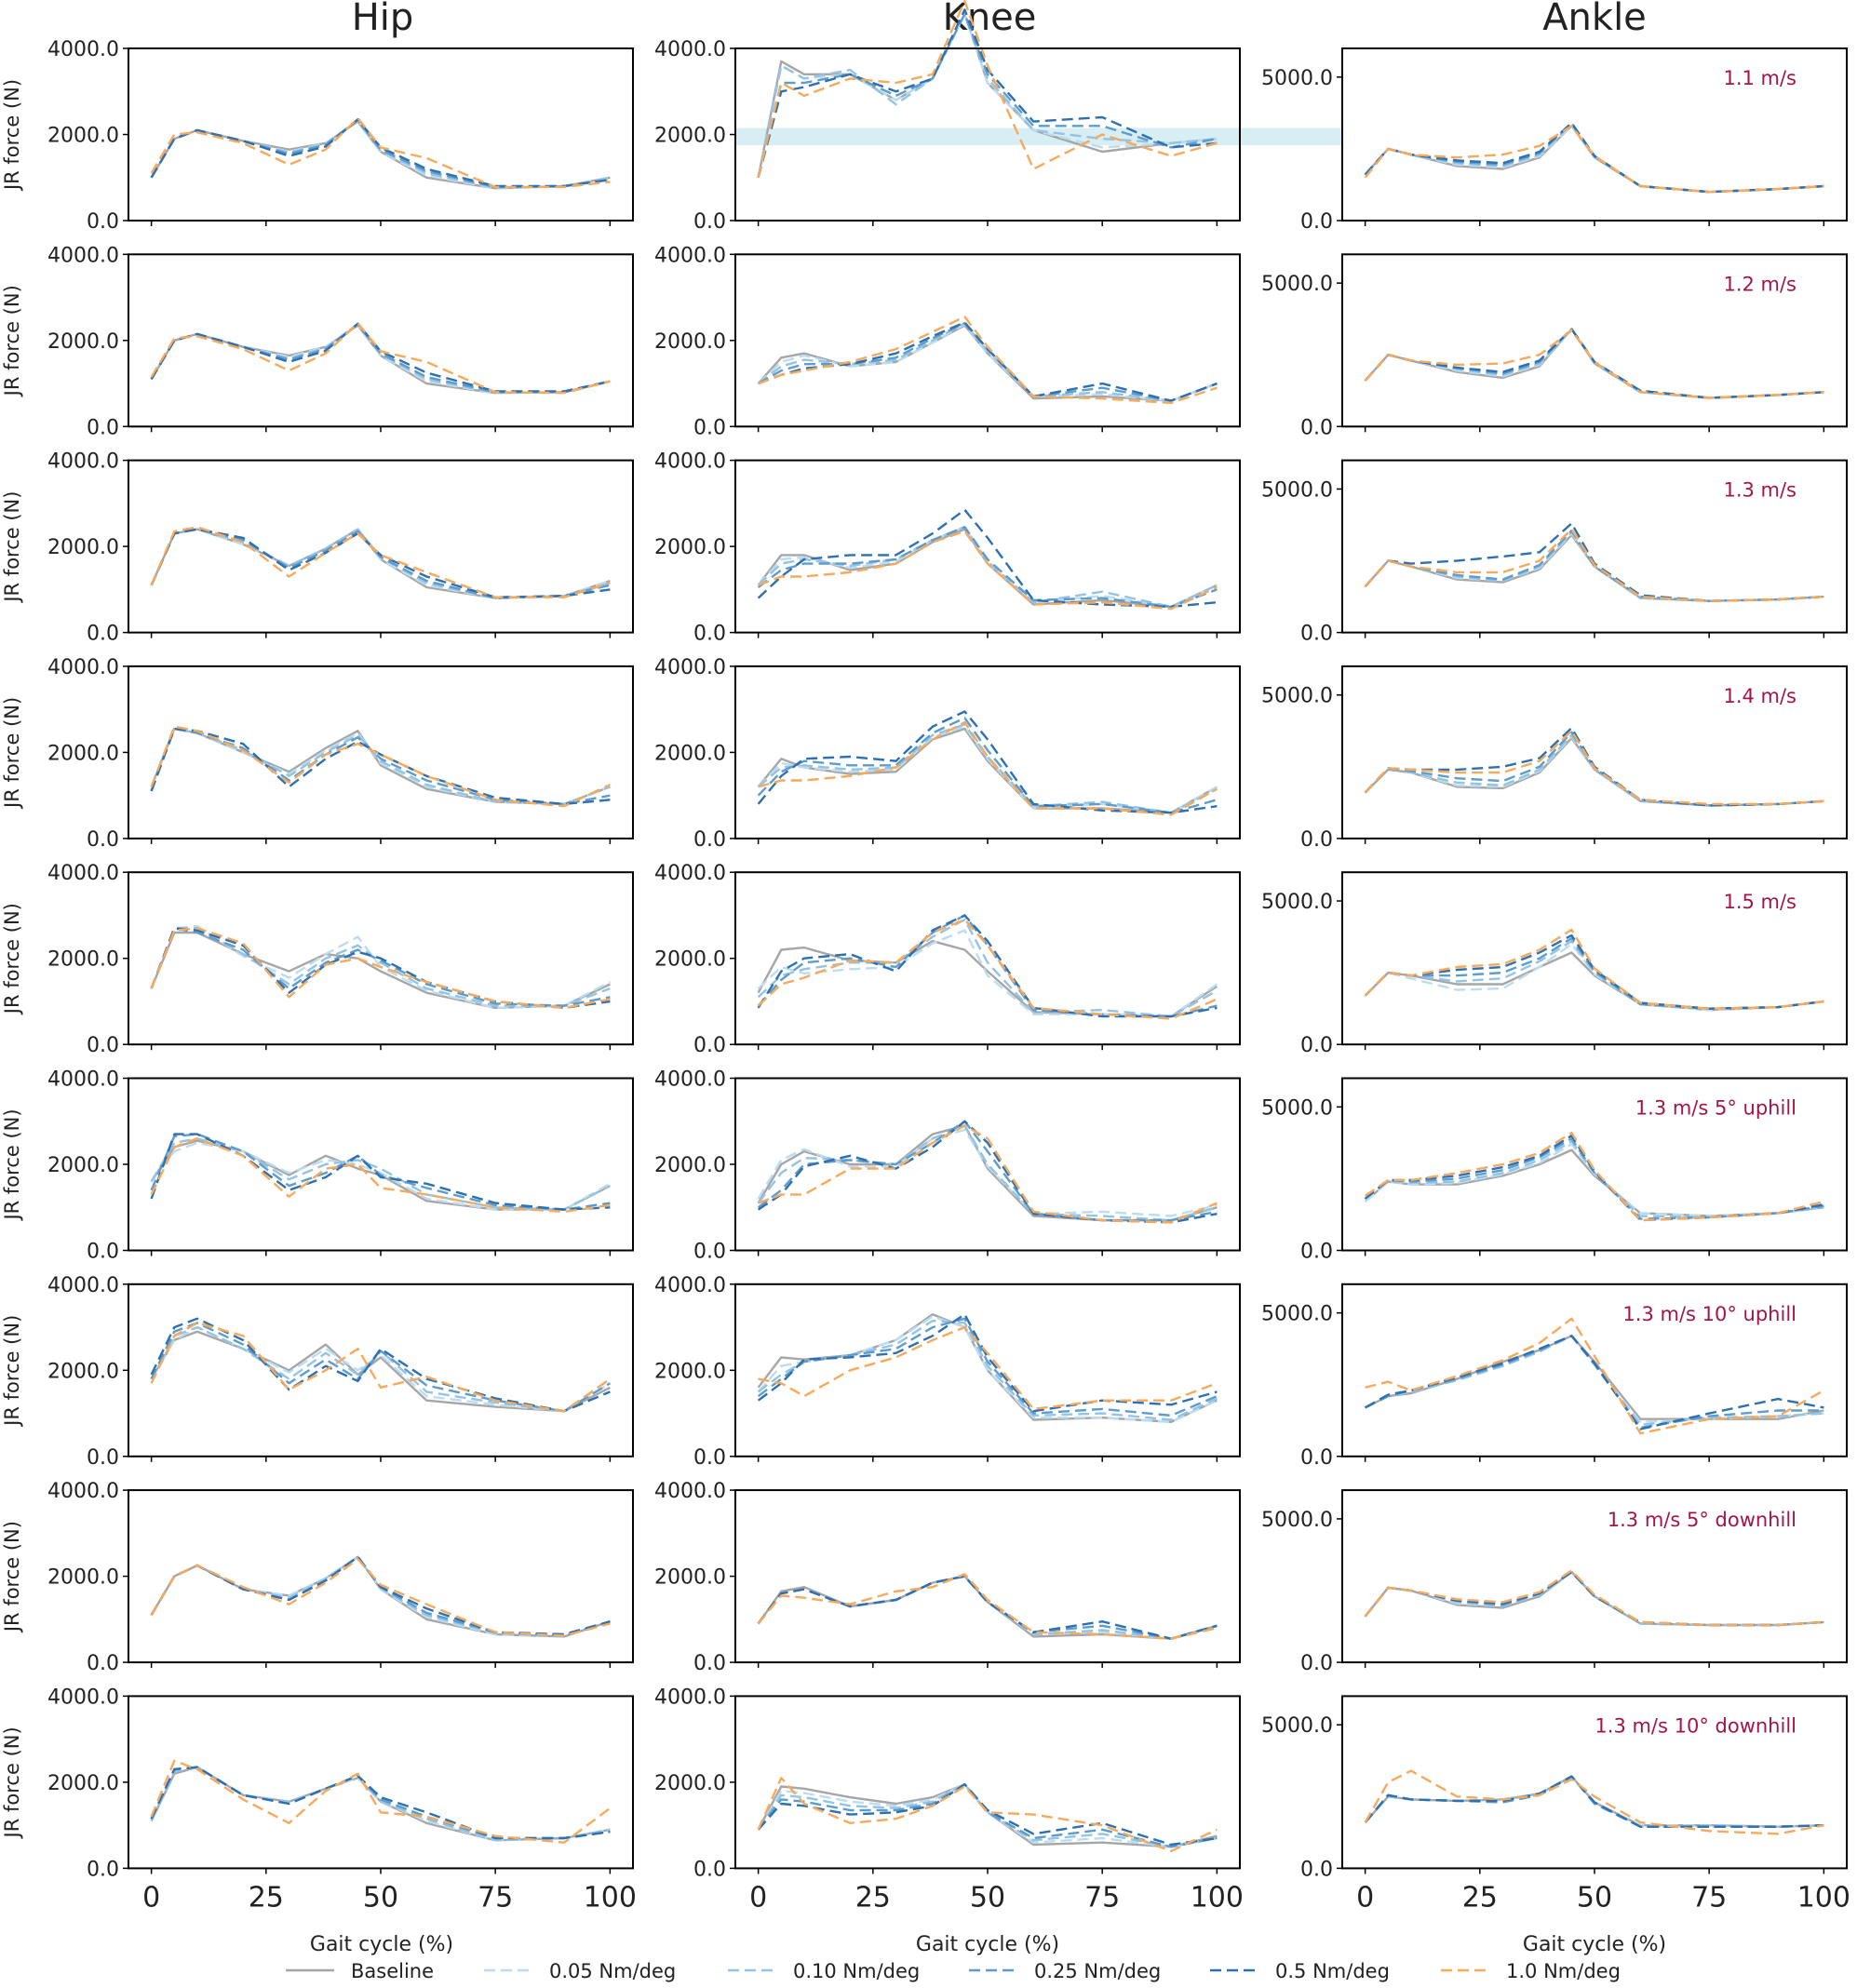 This screenshot has height=1988, width=1857. I want to click on panel-ankle-row-7: 0.0 5000.0 1.3 m/s 10° uphill, so click(1554, 1376).